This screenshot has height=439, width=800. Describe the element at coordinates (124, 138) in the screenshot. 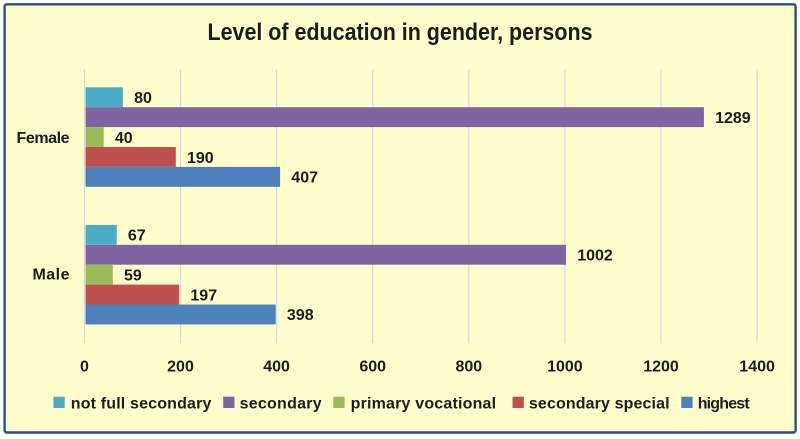

I see `svg-text: 40` at that location.